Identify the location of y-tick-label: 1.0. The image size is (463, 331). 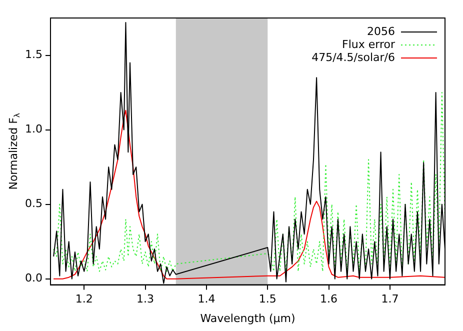
(33, 129).